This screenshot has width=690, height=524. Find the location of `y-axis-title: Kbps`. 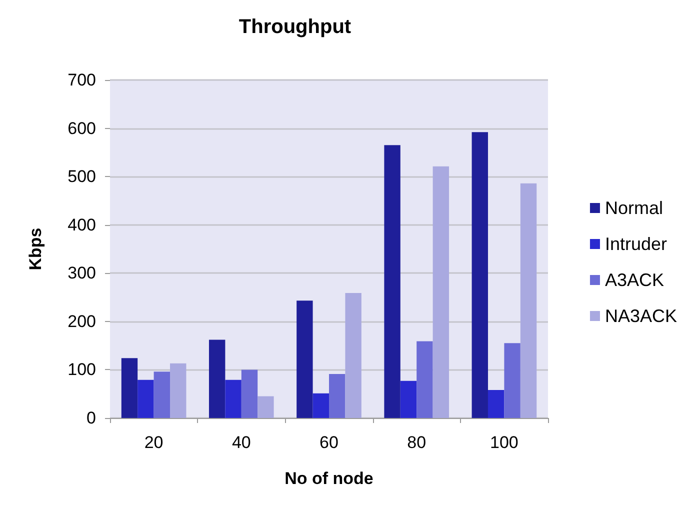

y-axis-title: Kbps is located at coordinates (35, 249).